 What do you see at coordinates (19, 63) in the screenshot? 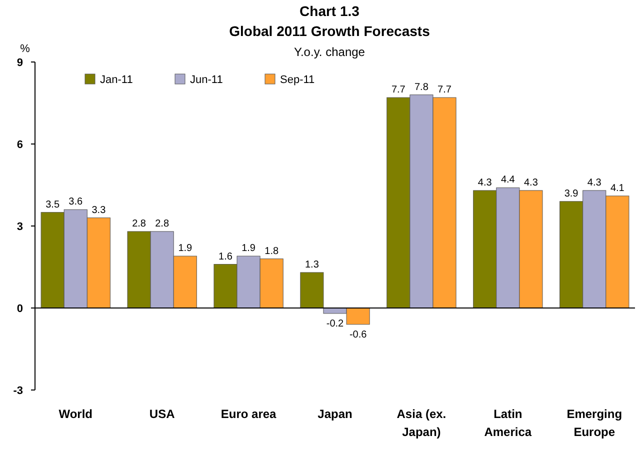
I see `y-tick-label: 9` at bounding box center [19, 63].